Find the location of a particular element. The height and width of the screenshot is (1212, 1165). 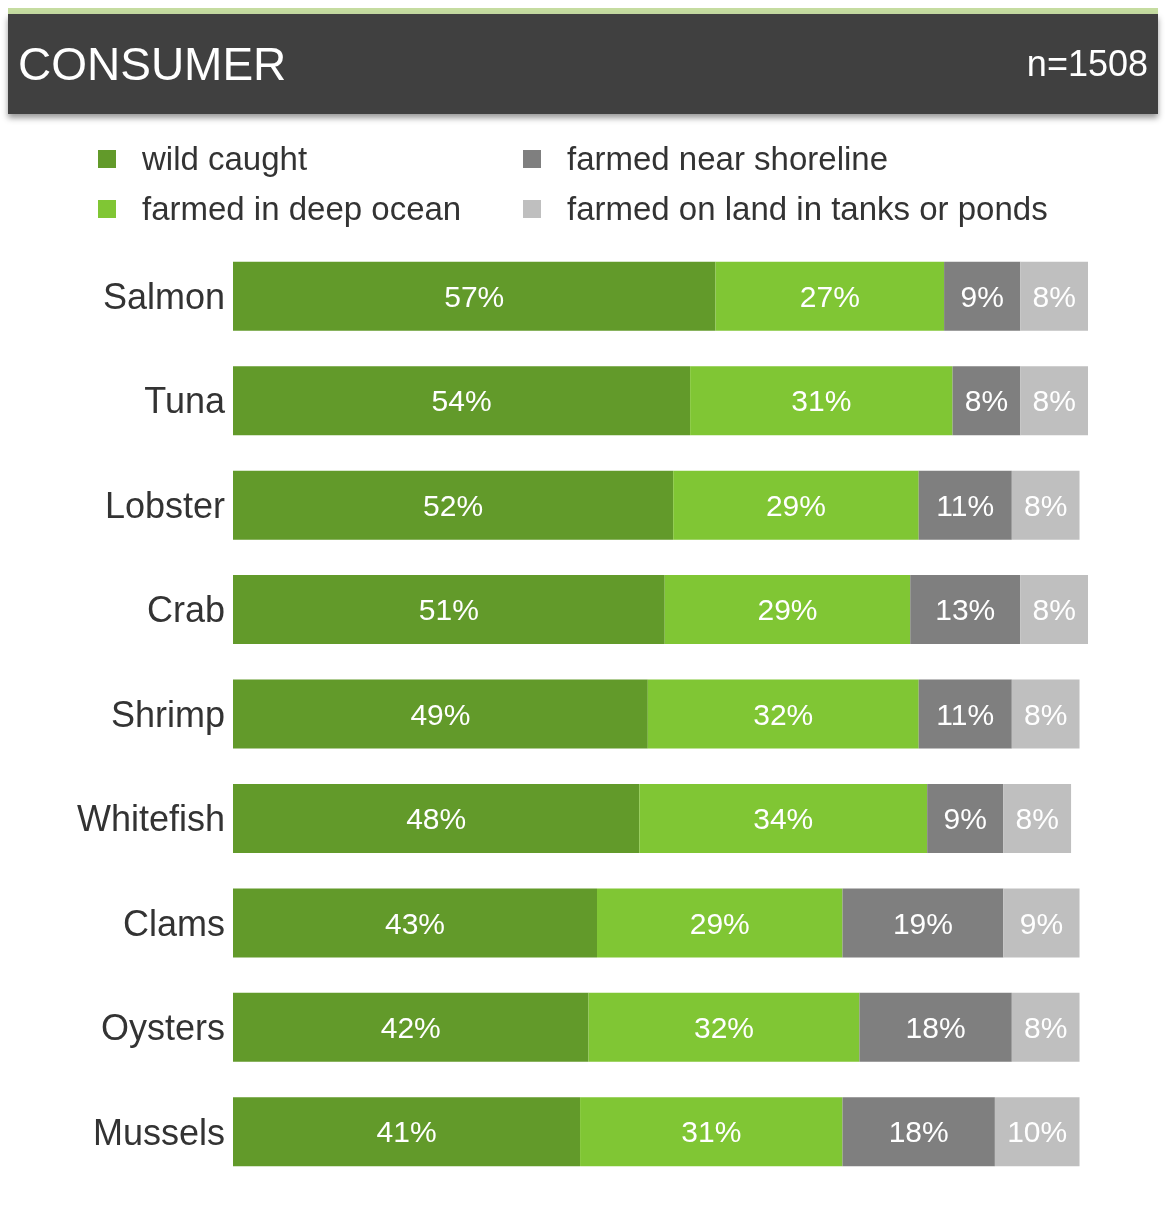

data-label: 34% is located at coordinates (783, 819).